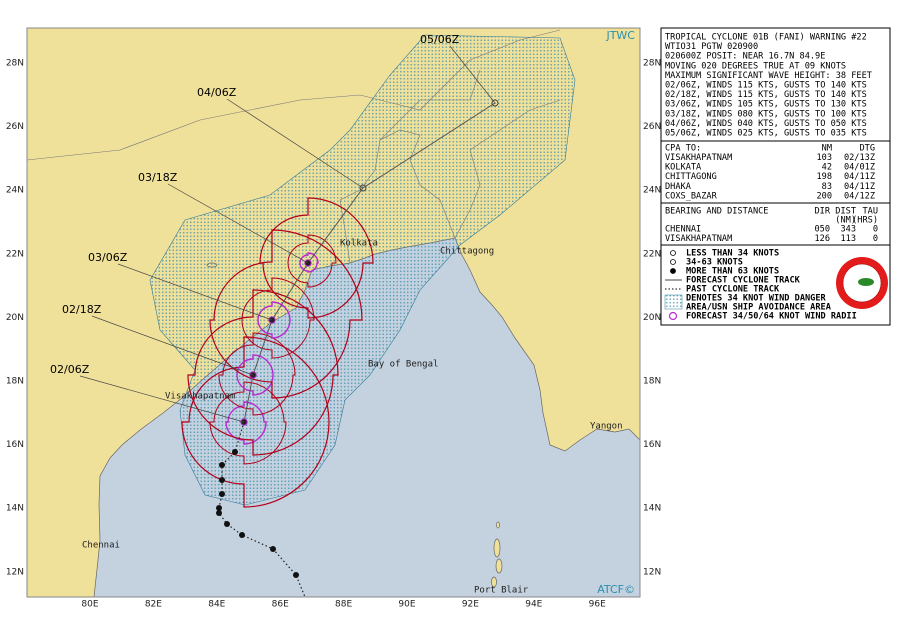 This screenshot has height=627, width=900. I want to click on bearing-cell: 050, so click(822, 230).